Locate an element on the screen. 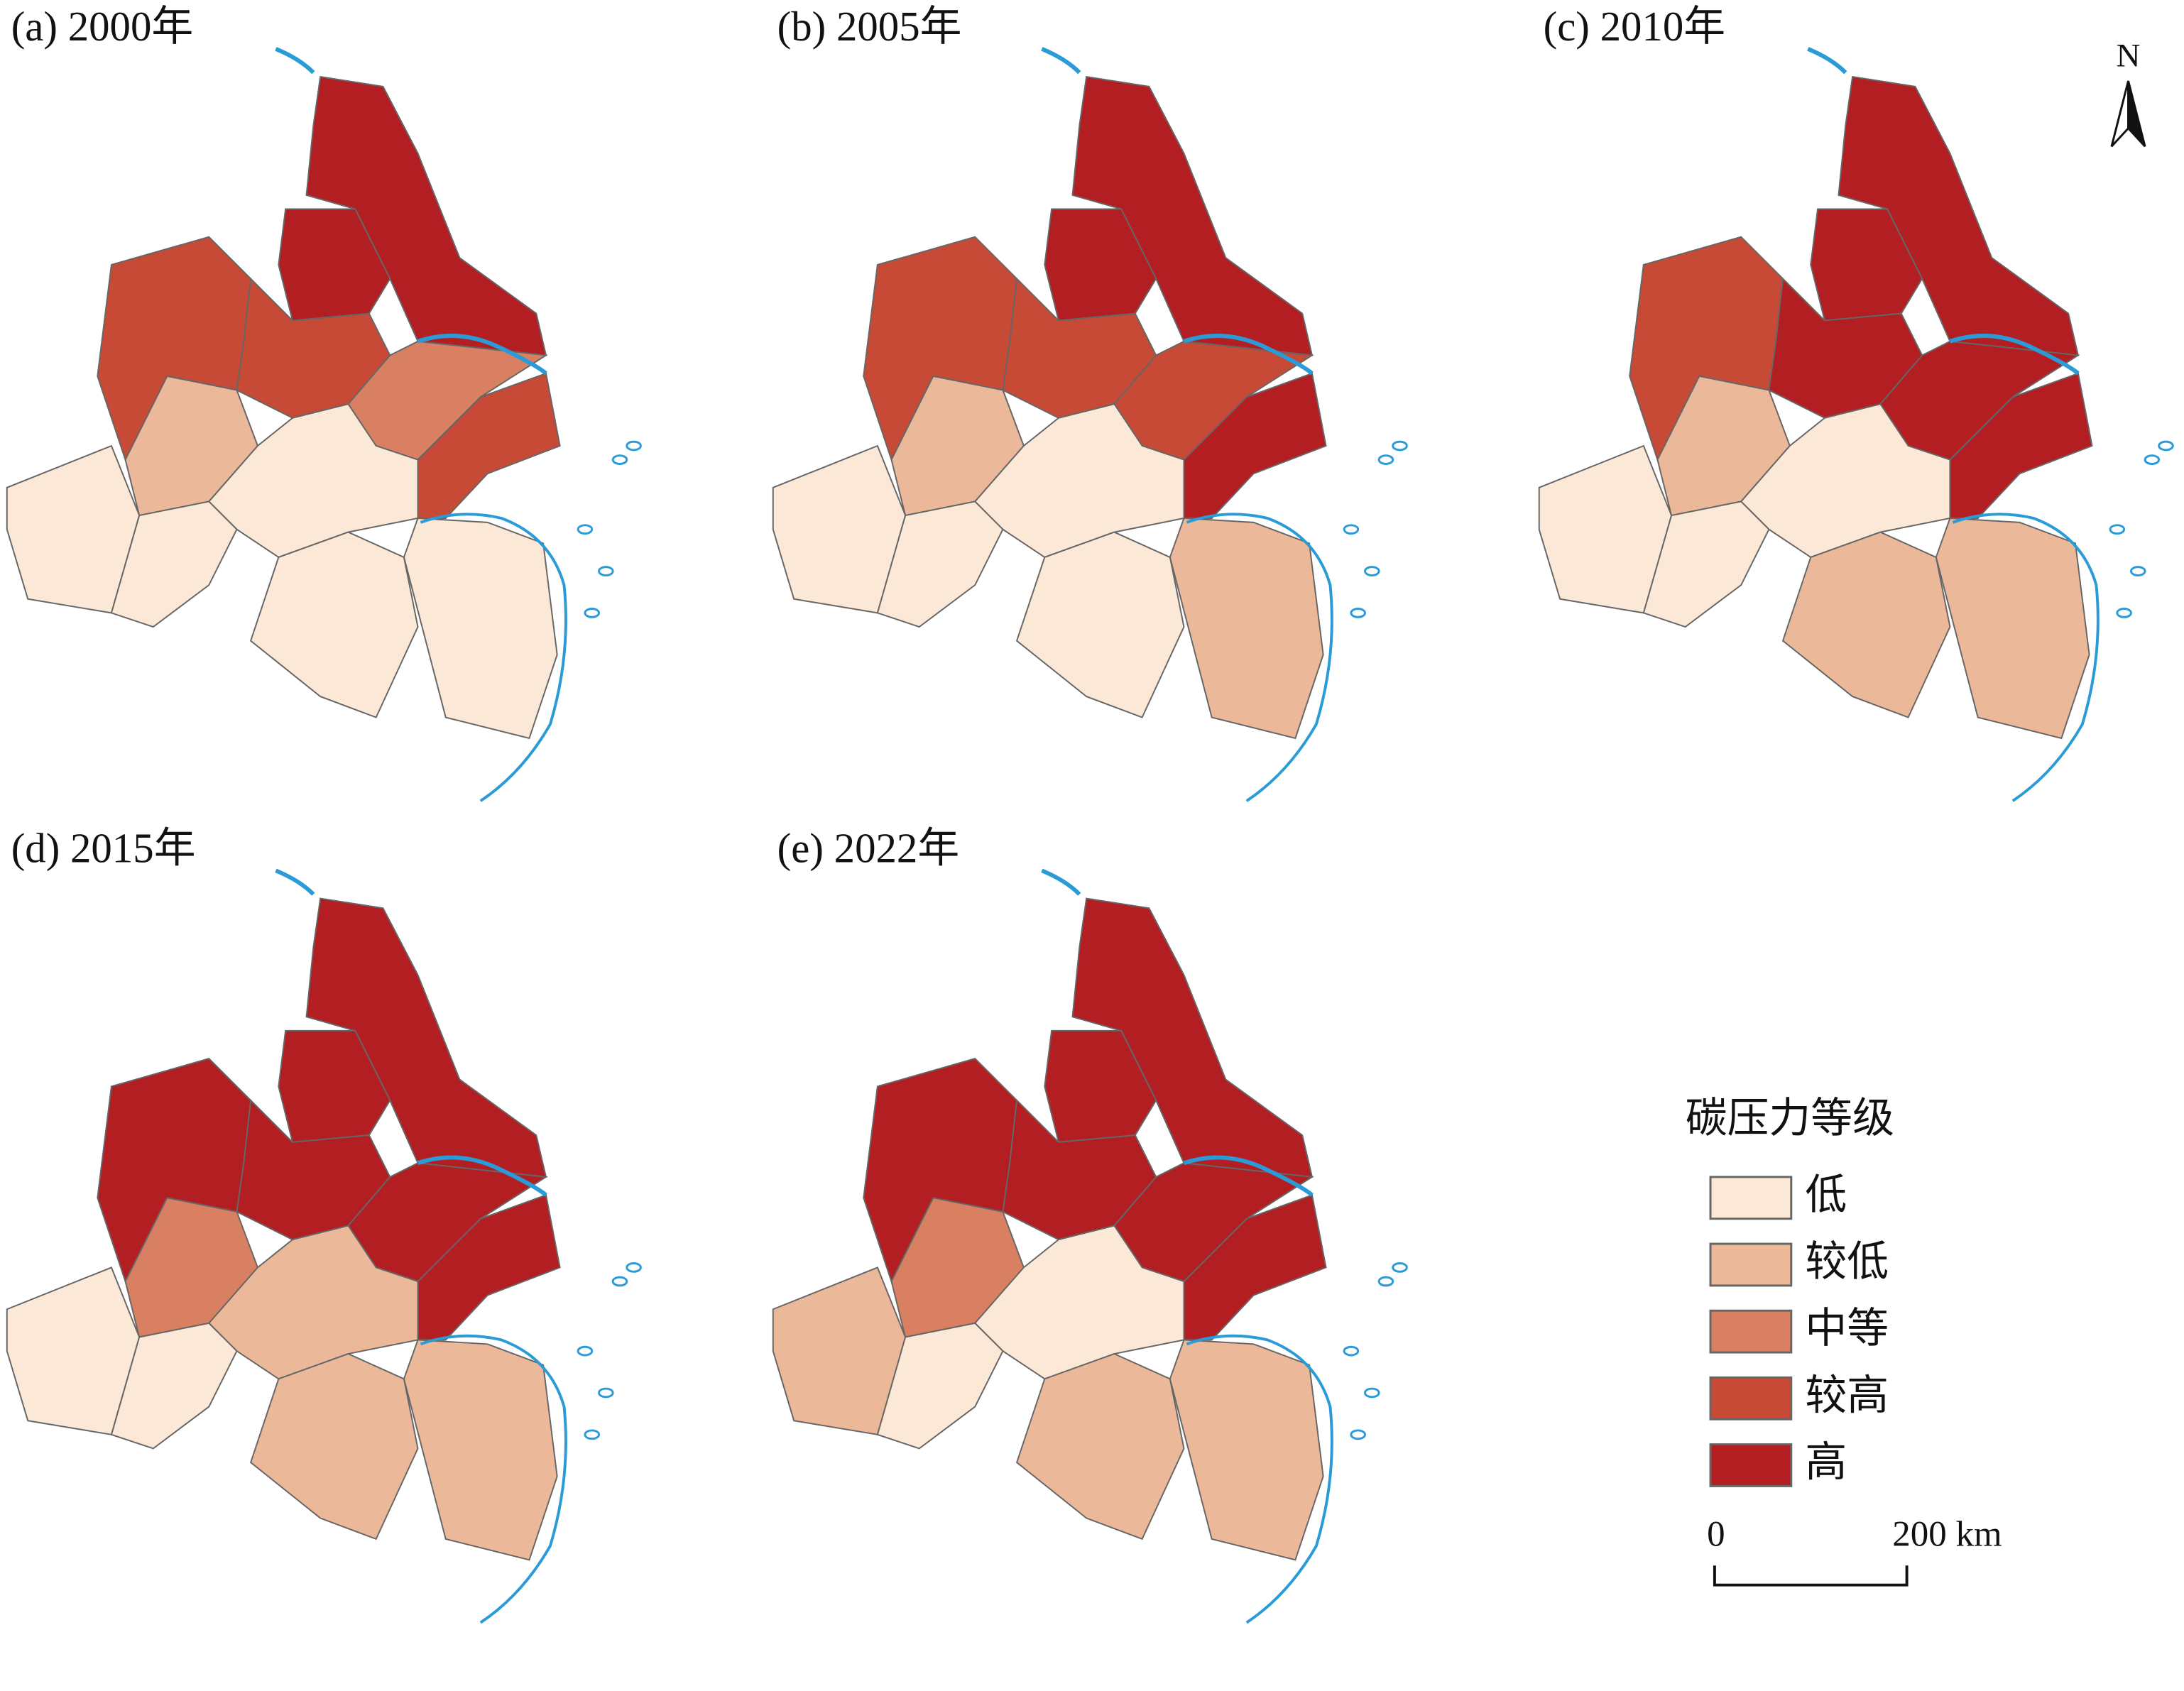 The width and height of the screenshot is (2184, 1691). north-arrow-left is located at coordinates (2120, 114).